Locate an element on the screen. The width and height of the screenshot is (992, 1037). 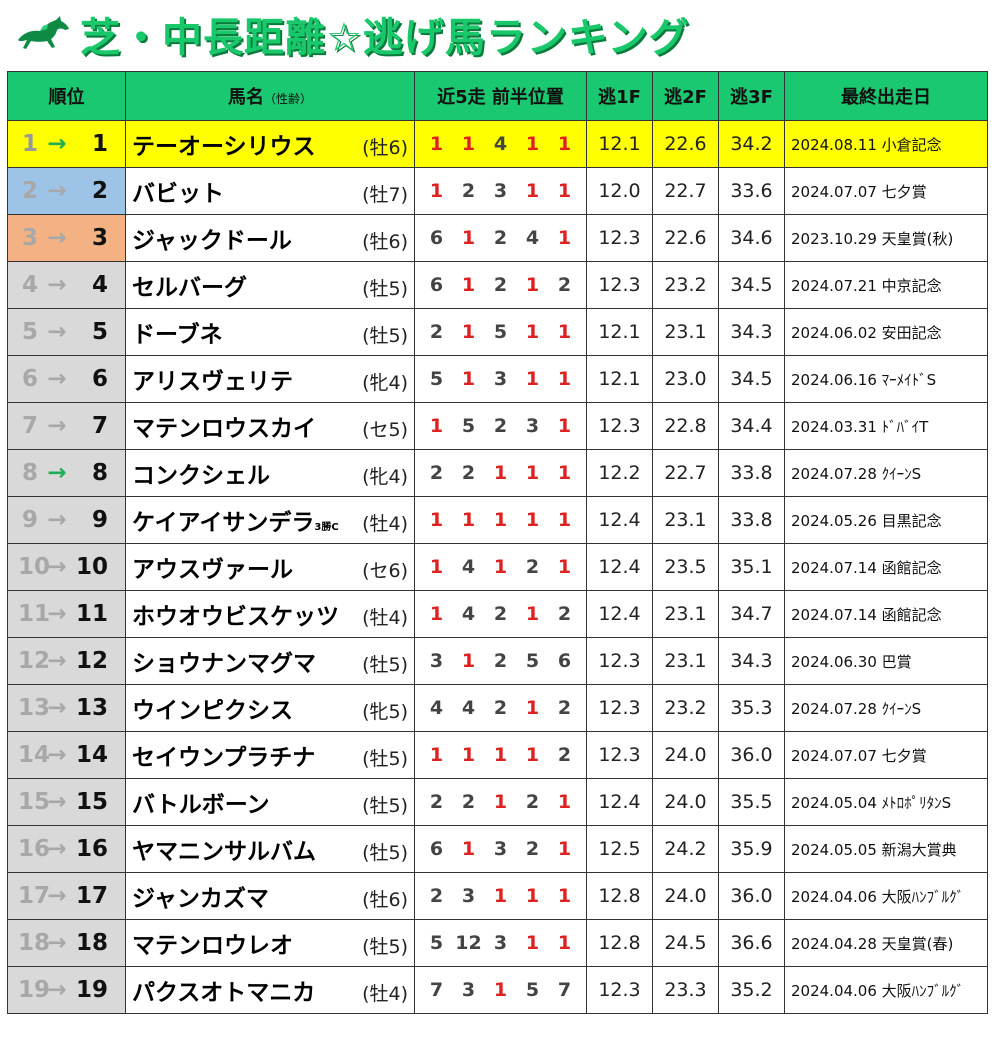
last-race-cell: 2024.06.02 安田記念 is located at coordinates (886, 332).